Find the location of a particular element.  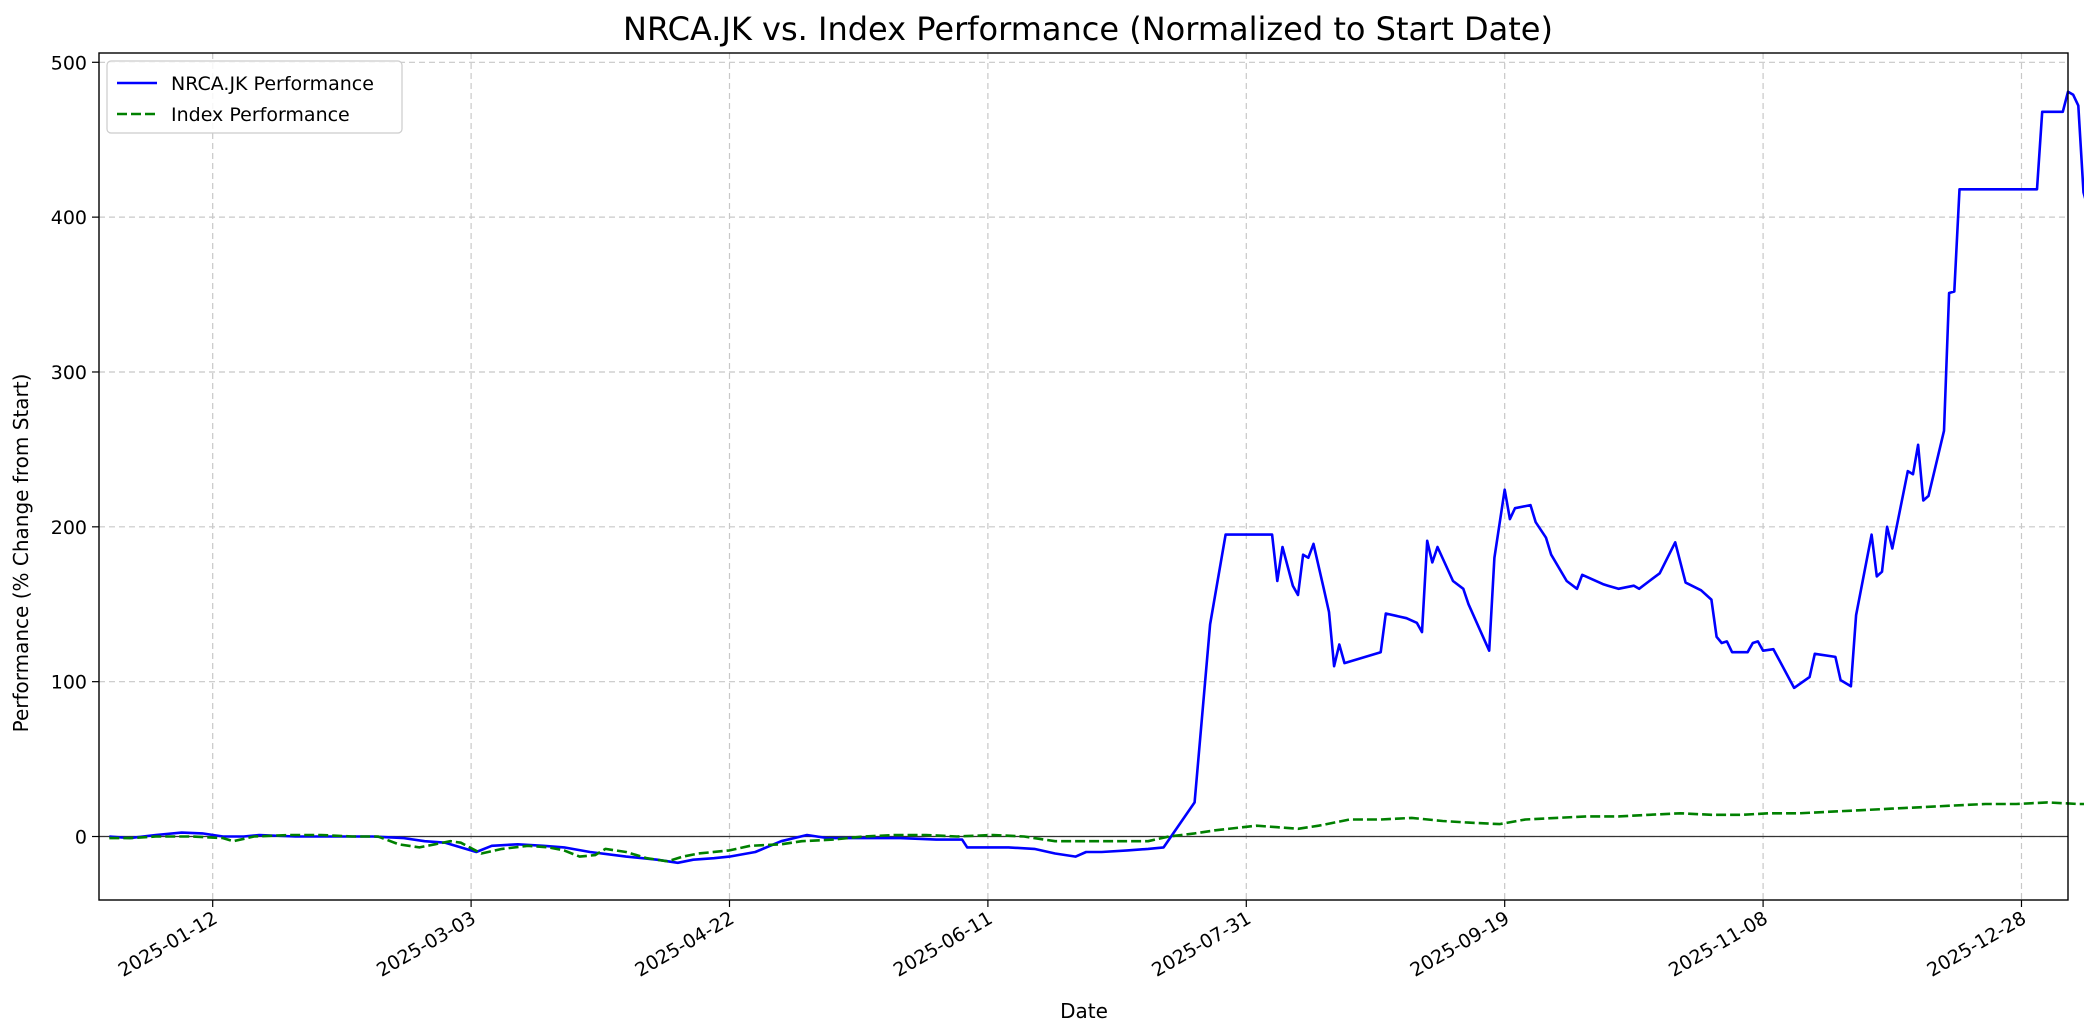

y-axis-label: Performance (% Change from Start) is located at coordinates (21, 553).